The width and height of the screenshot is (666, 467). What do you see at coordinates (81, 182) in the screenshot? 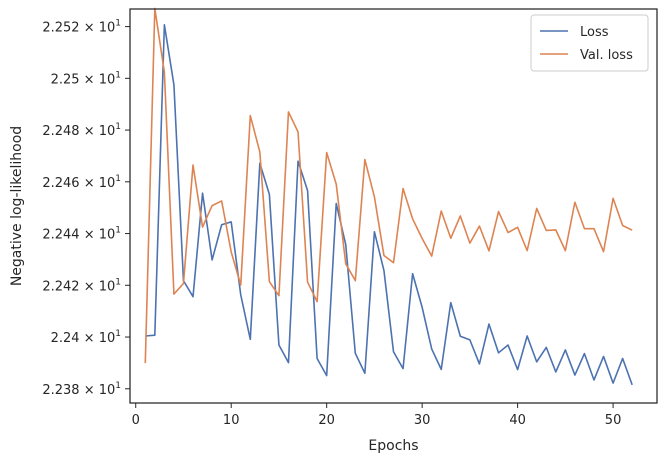
I see `y-tick-label: 2.246 × 10¹` at bounding box center [81, 182].